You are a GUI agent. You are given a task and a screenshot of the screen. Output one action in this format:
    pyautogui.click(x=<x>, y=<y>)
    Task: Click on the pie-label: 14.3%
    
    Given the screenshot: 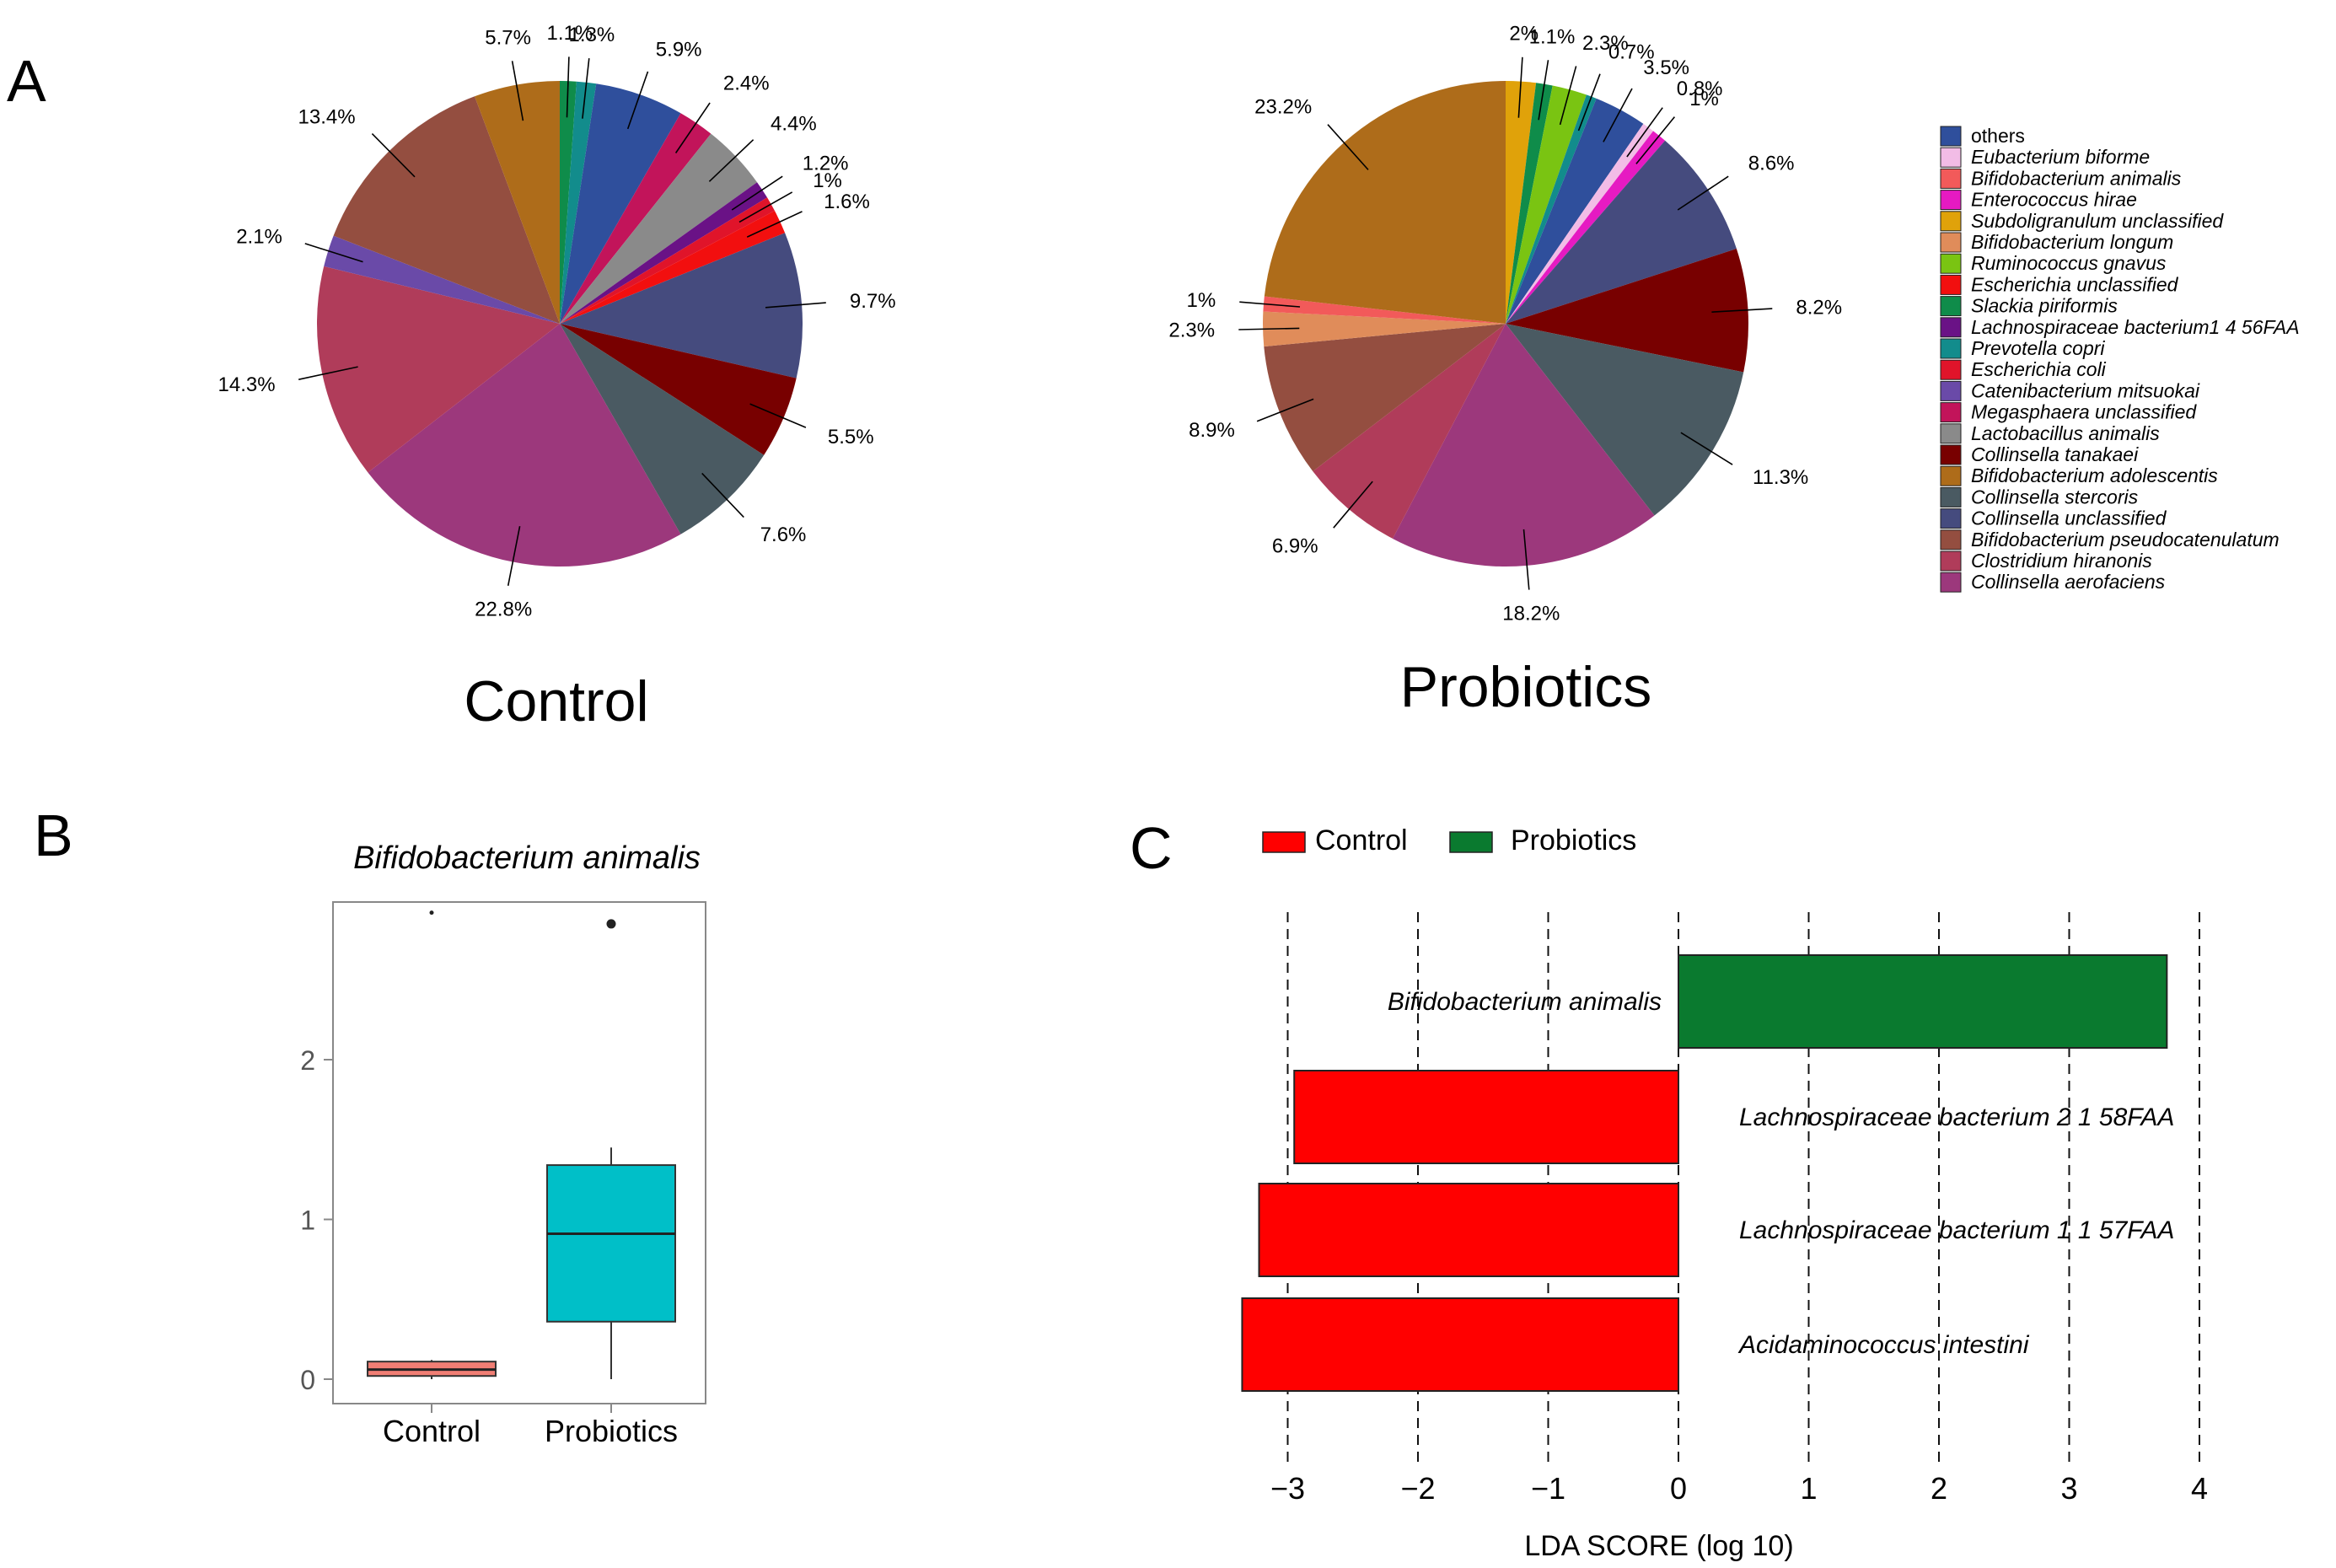 What is the action you would take?
    pyautogui.click(x=247, y=385)
    